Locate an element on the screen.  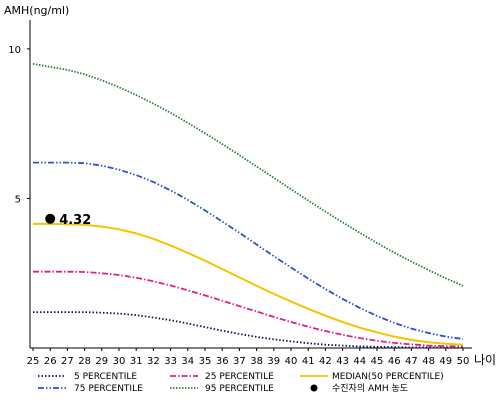
x-axis-label: 나이 is located at coordinates (485, 360).